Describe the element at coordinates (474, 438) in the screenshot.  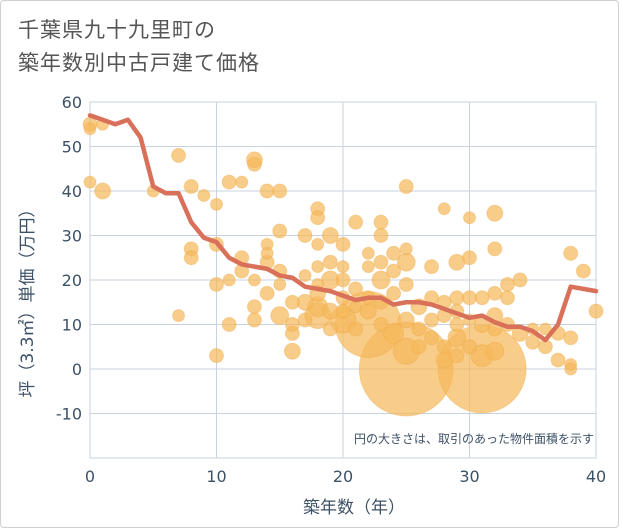
I see `bubble-size-note: 円の大きさは、取引のあった物件面積を示す` at that location.